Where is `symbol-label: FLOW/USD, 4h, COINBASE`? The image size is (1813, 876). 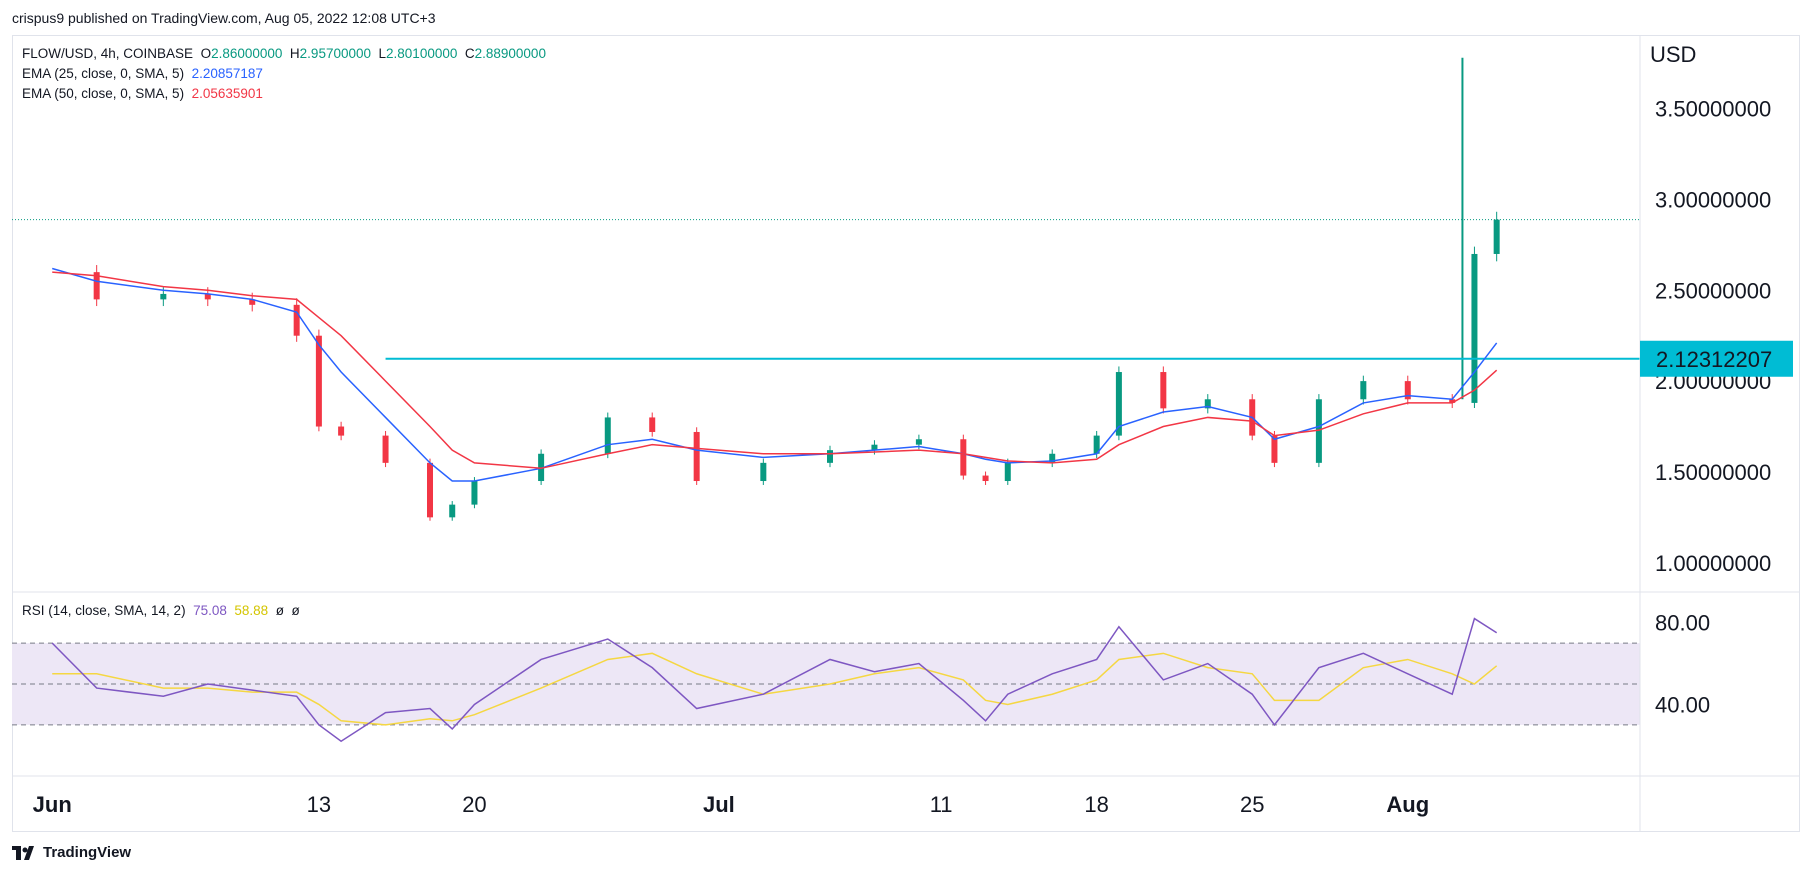 symbol-label: FLOW/USD, 4h, COINBASE is located at coordinates (108, 53).